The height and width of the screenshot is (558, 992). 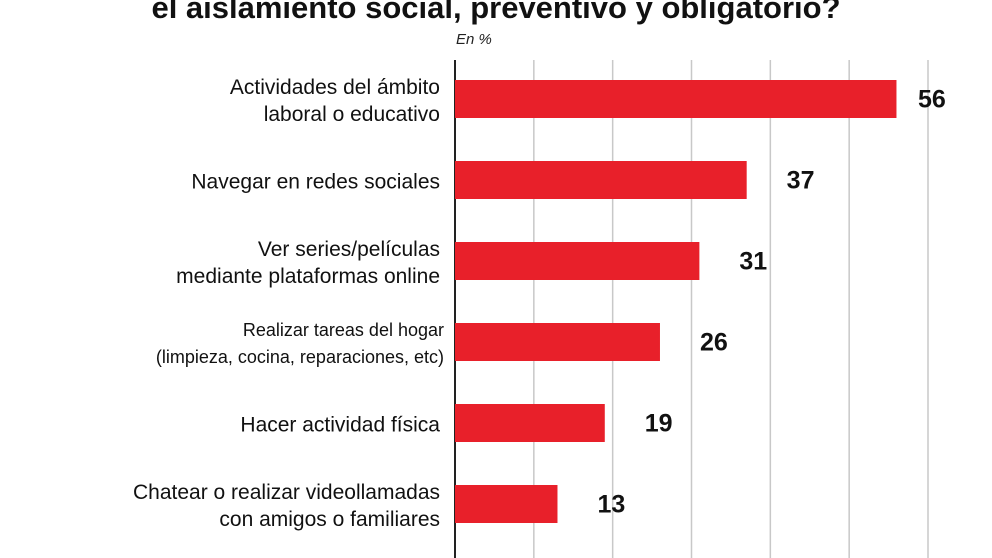 I want to click on value-label: 31, so click(x=753, y=262).